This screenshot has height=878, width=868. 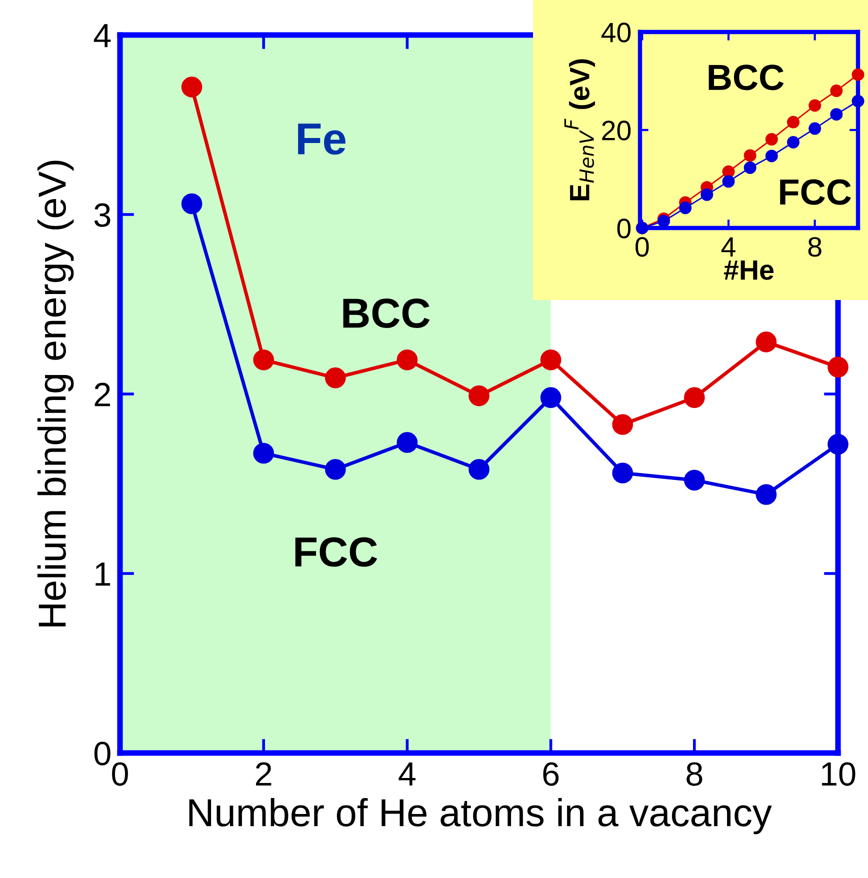 What do you see at coordinates (102, 36) in the screenshot?
I see `y-tick-label: 4` at bounding box center [102, 36].